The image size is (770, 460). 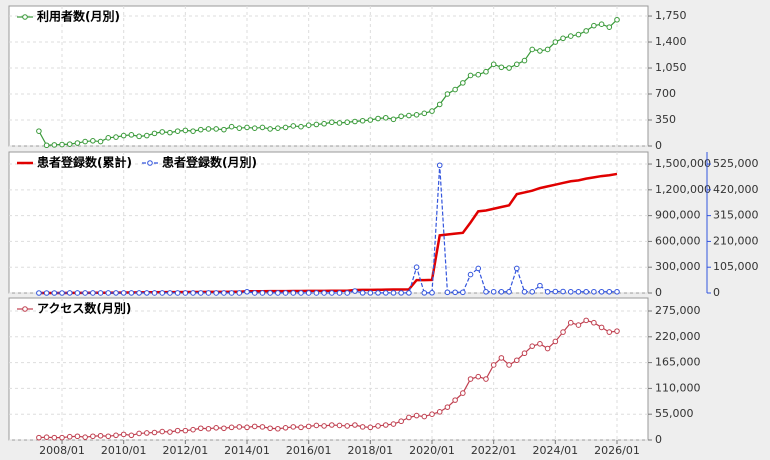 What do you see at coordinates (678, 362) in the screenshot?
I see `y-tick-label: 165,000` at bounding box center [678, 362].